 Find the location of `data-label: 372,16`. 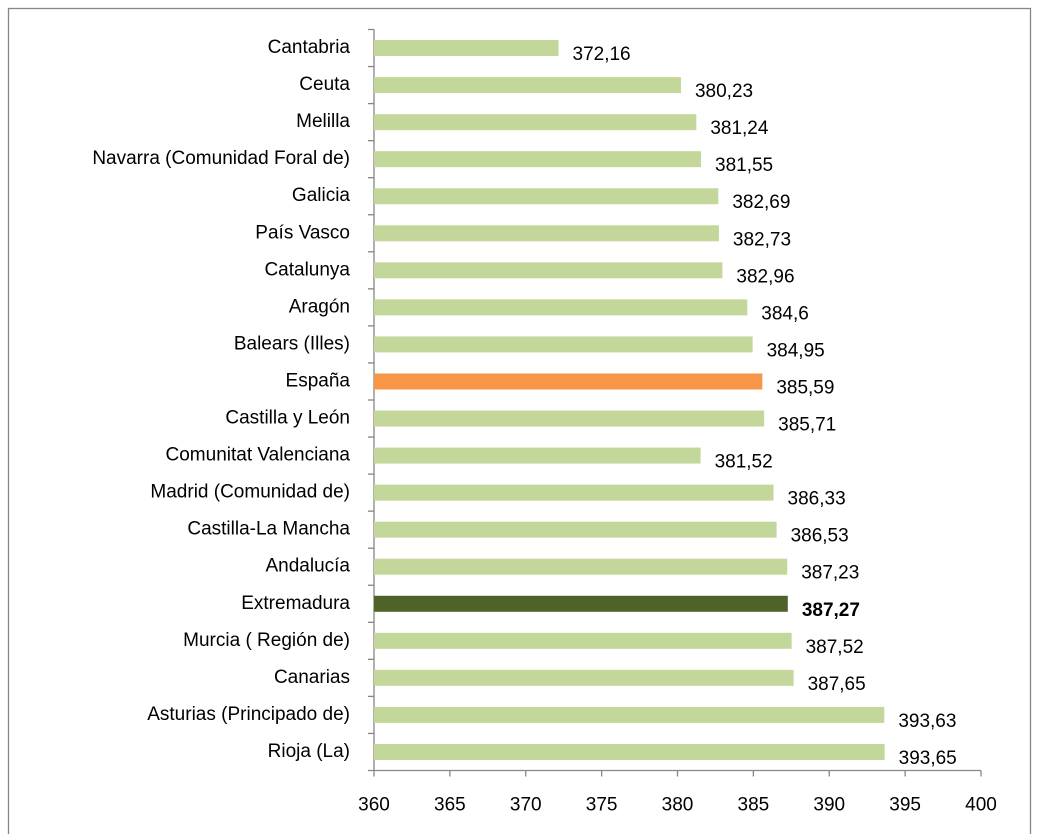

data-label: 372,16 is located at coordinates (602, 54).